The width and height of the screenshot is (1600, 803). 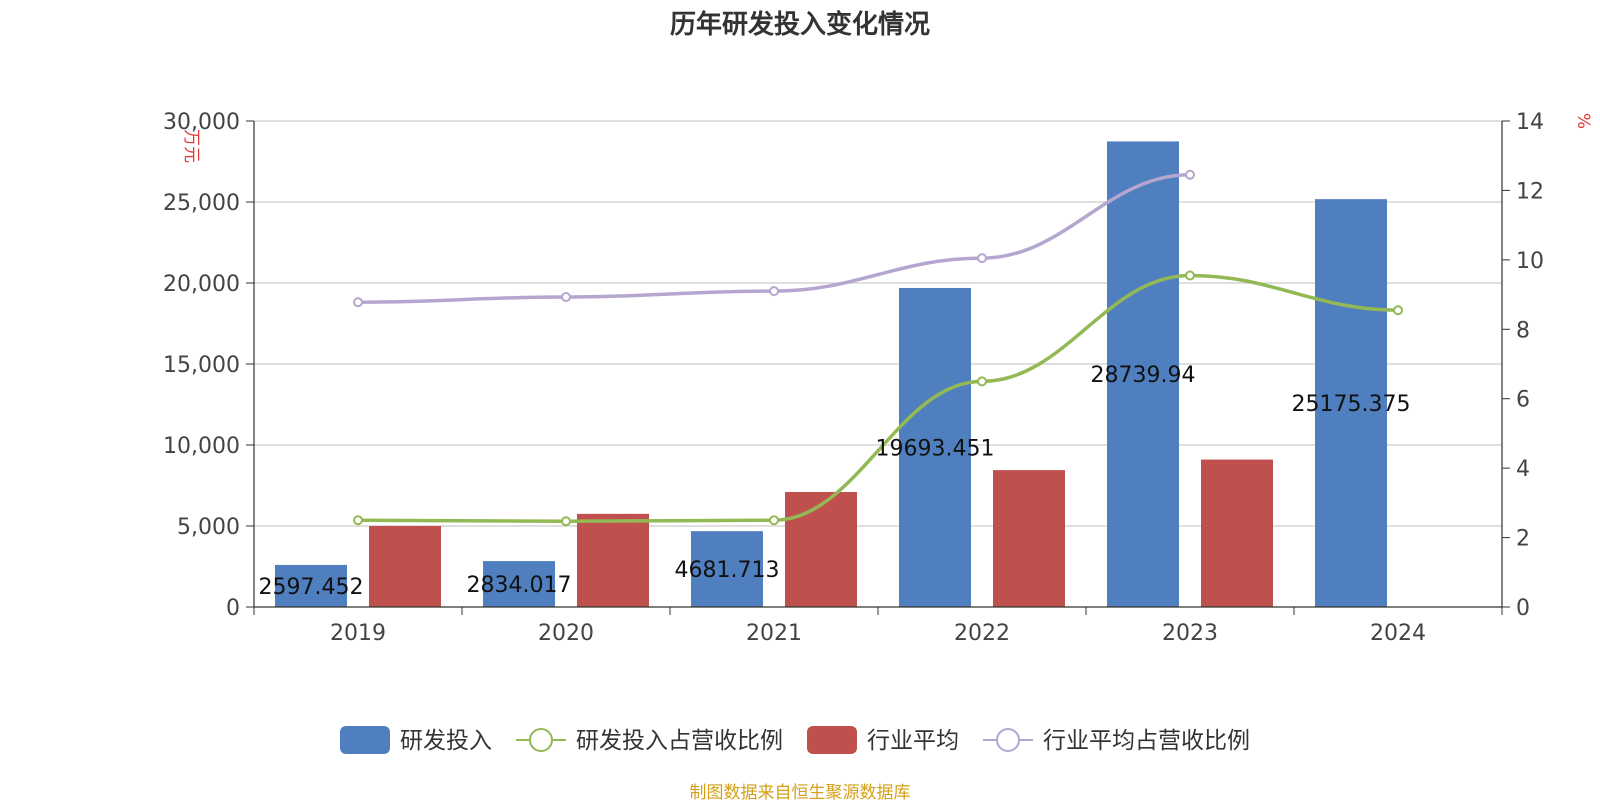 What do you see at coordinates (446, 741) in the screenshot?
I see `legend-label: 研发投入` at bounding box center [446, 741].